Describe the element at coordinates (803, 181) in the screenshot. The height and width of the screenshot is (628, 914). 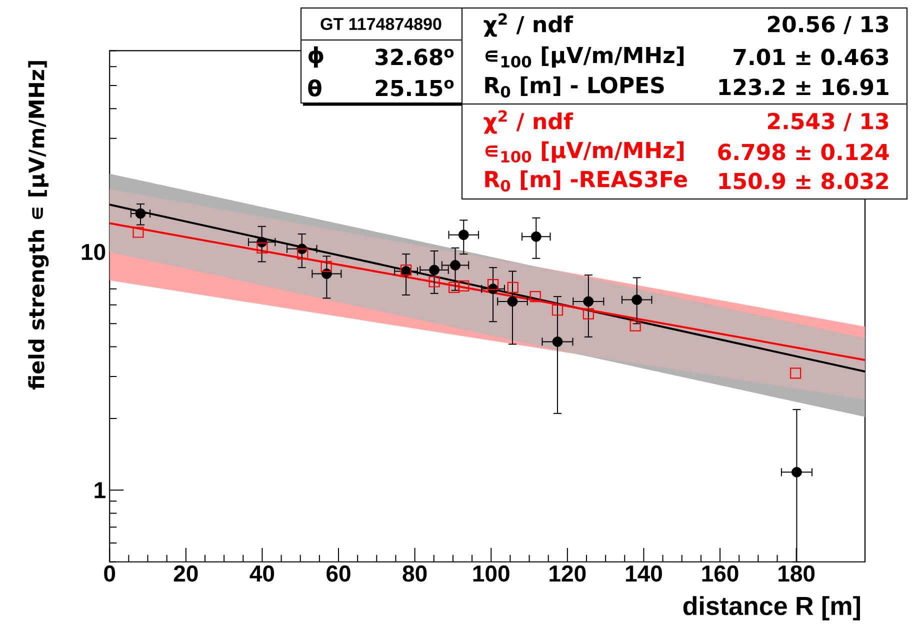
I see `annotation: 150.9 ± 8.032` at that location.